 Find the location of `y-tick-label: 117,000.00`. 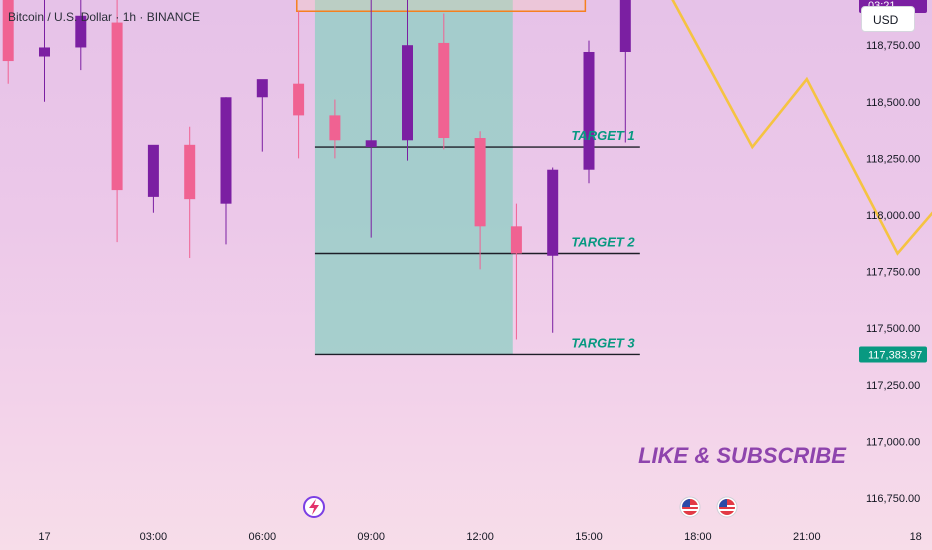

y-tick-label: 117,000.00 is located at coordinates (893, 442).